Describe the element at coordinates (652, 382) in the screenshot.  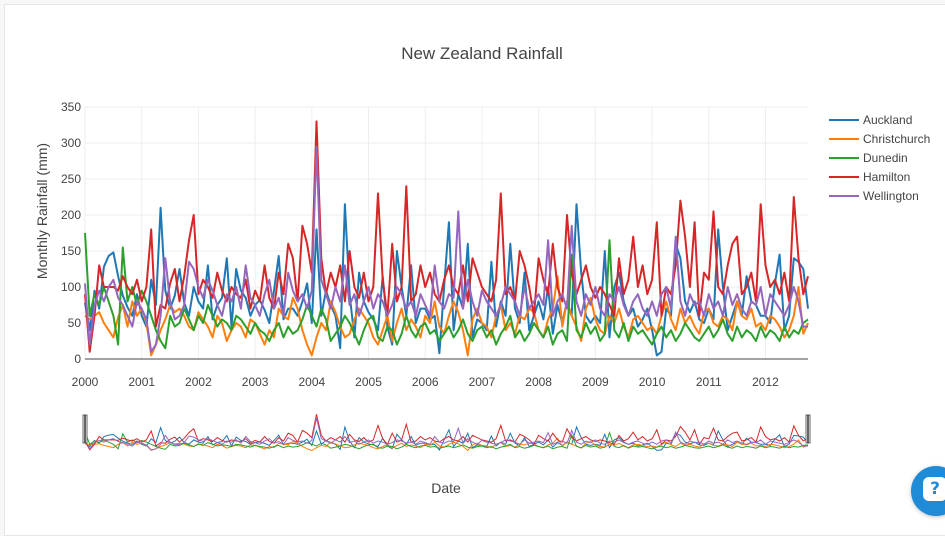
I see `x-tick-label: 2010` at that location.